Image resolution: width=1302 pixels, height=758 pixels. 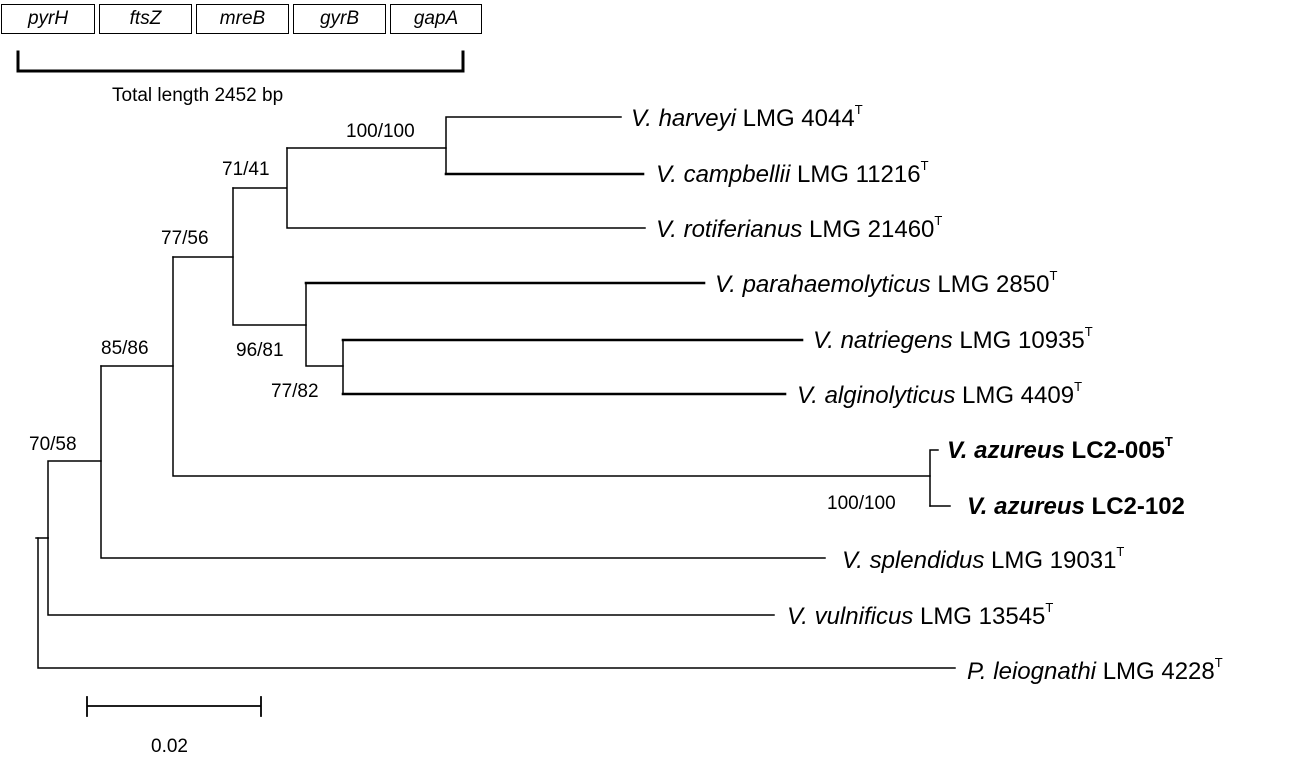 What do you see at coordinates (242, 19) in the screenshot?
I see `gene-box-mreb: mreB` at bounding box center [242, 19].